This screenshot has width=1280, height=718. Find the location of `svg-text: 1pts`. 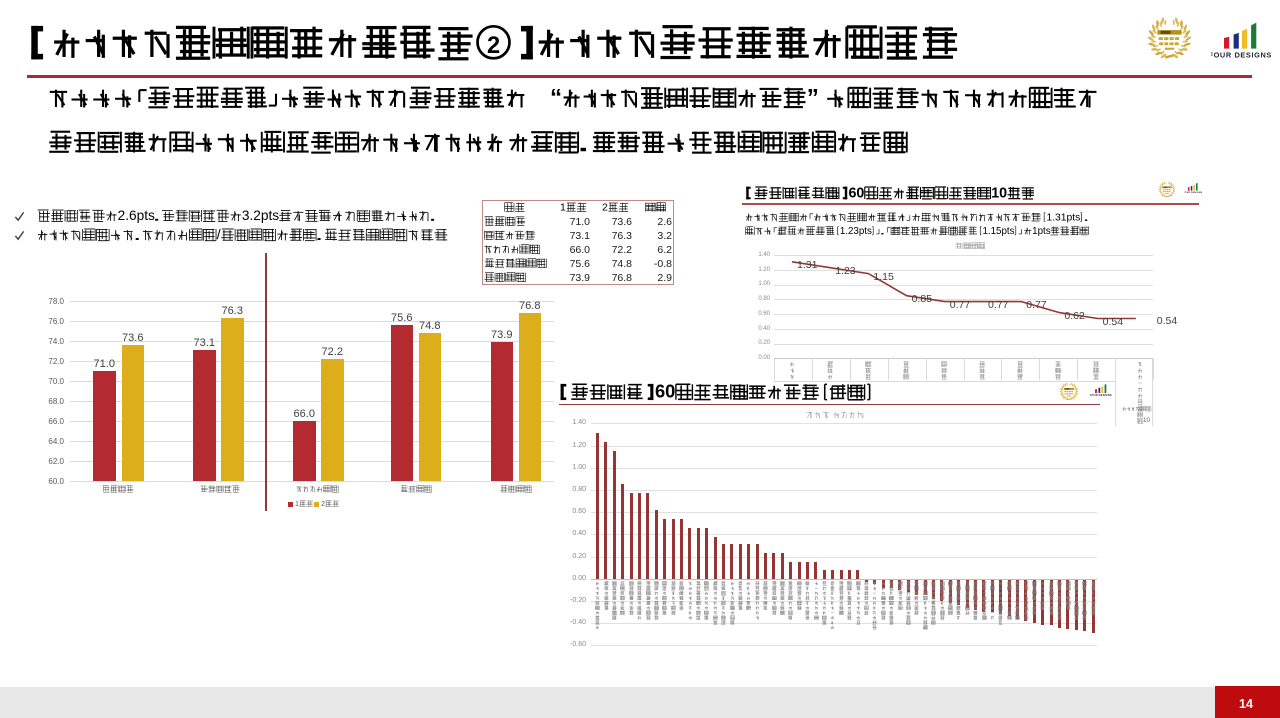

svg-text: 1pts is located at coordinates (1041, 231).